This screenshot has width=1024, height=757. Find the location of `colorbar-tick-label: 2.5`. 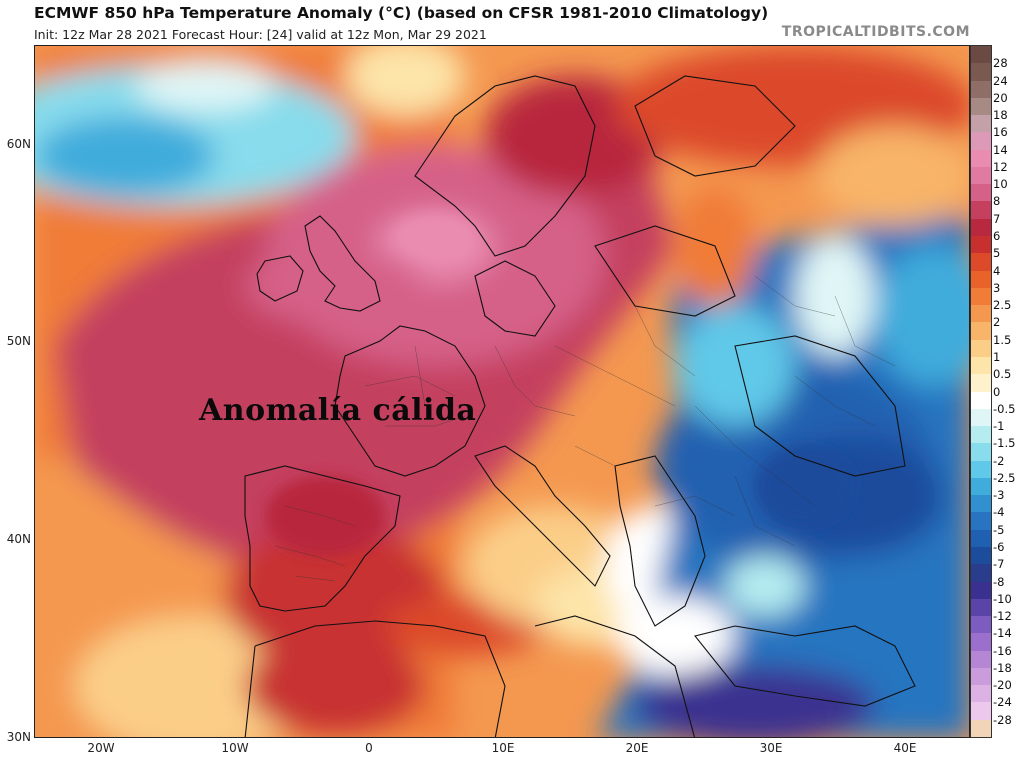

colorbar-tick-label: 2.5 is located at coordinates (1002, 305).